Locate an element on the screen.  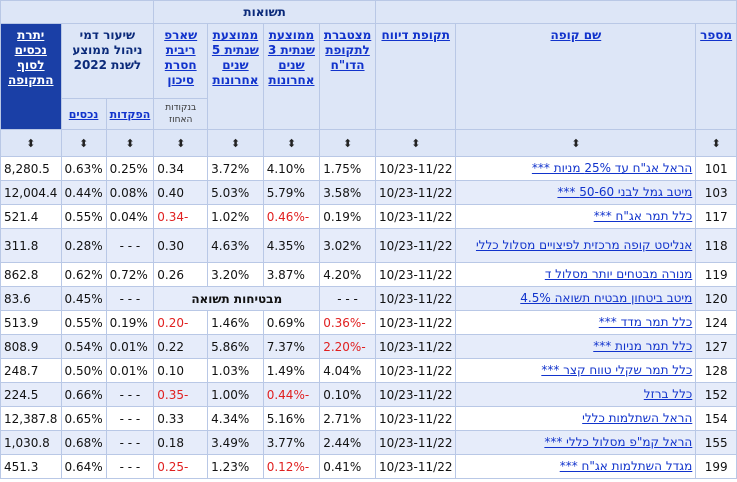
fund-name-text: הראל השתלמות כללי is located at coordinates (637, 418).